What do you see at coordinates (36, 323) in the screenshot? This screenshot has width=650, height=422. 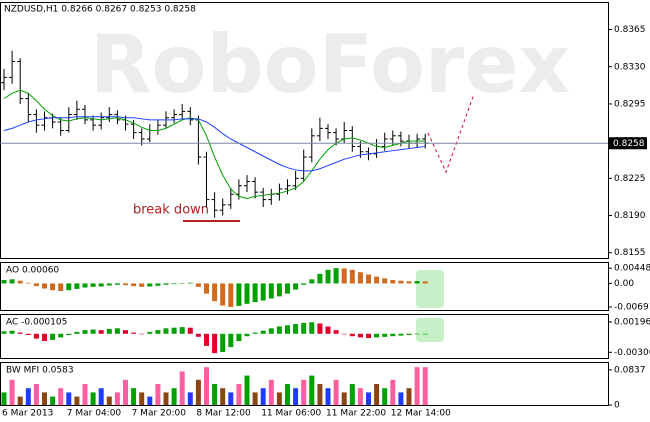 I see `panel-title: AC -0.000105` at bounding box center [36, 323].